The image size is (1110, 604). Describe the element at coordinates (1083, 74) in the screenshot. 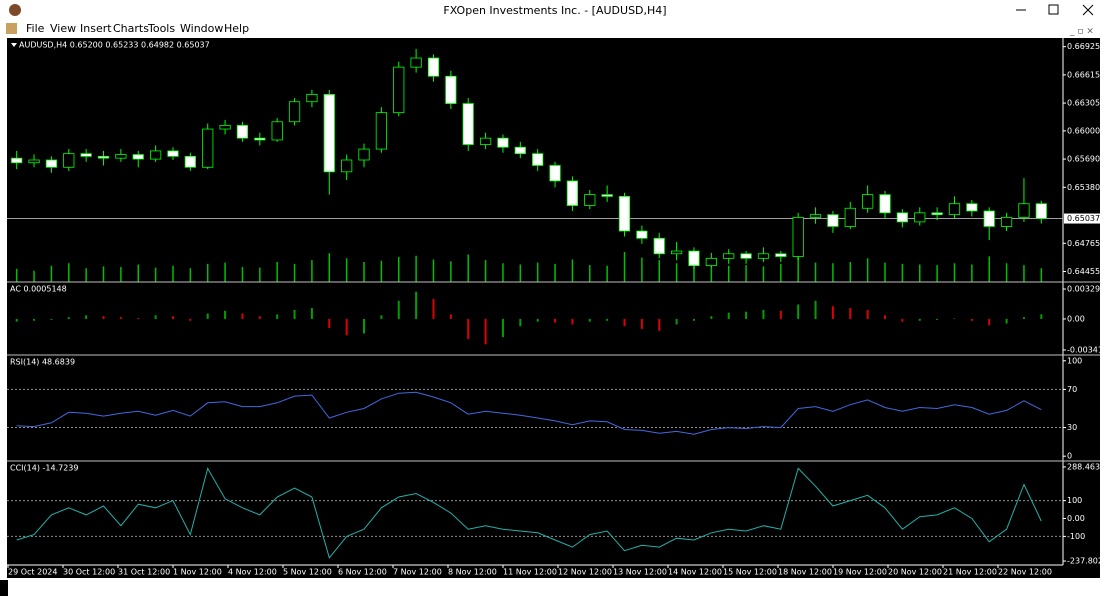

I see `y-tick-label: 0.66615` at that location.